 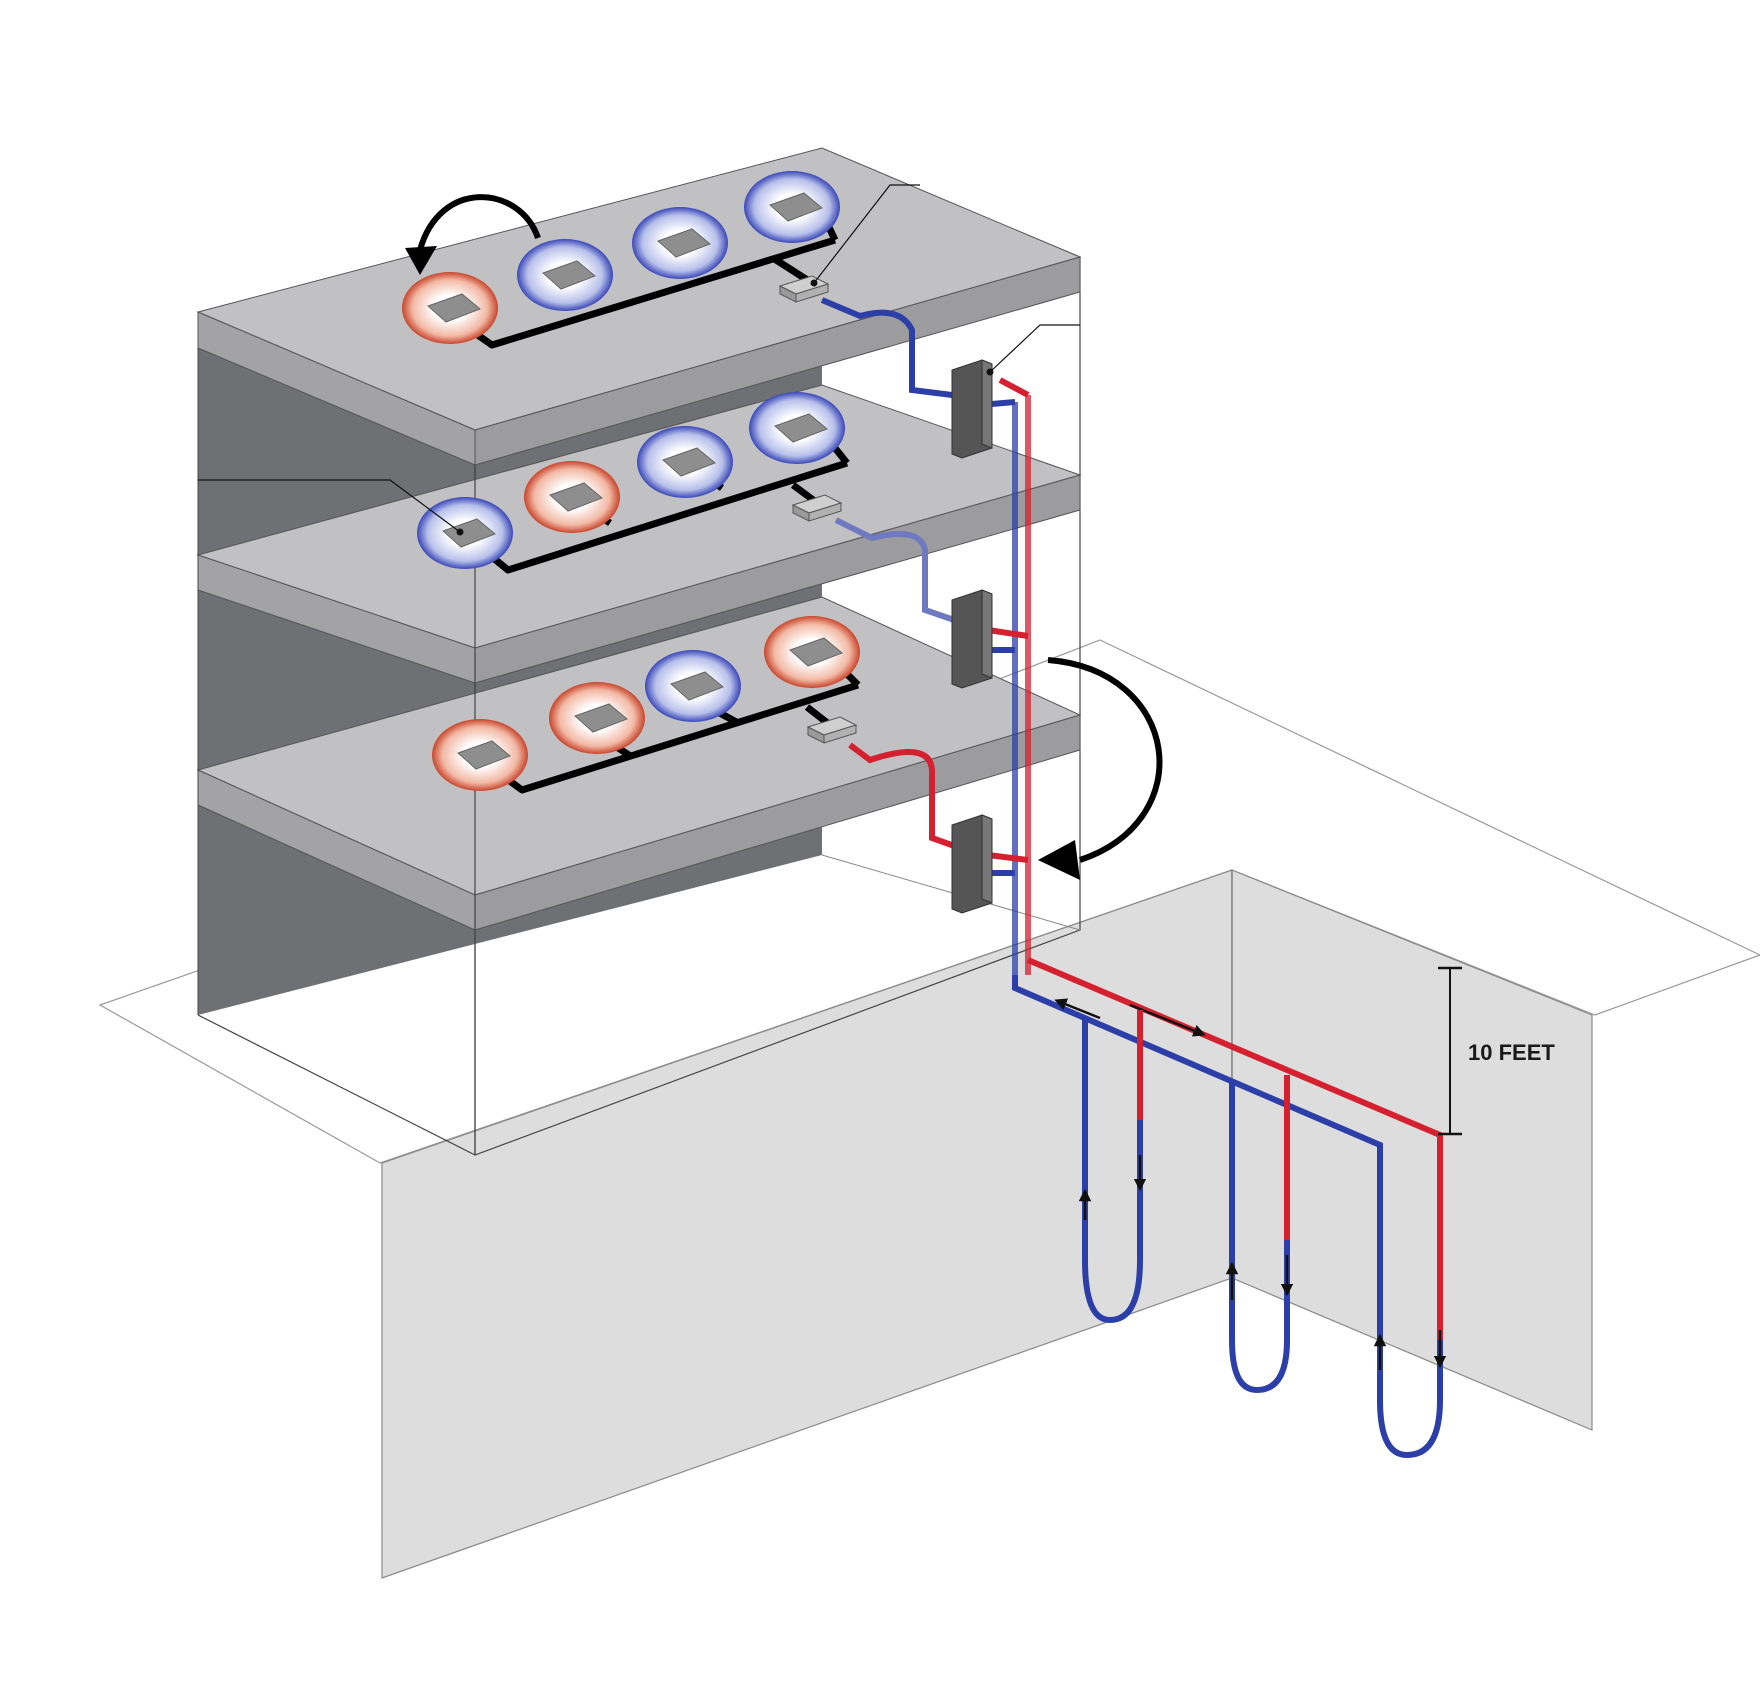 I want to click on floor-2-zones, so click(x=631, y=480).